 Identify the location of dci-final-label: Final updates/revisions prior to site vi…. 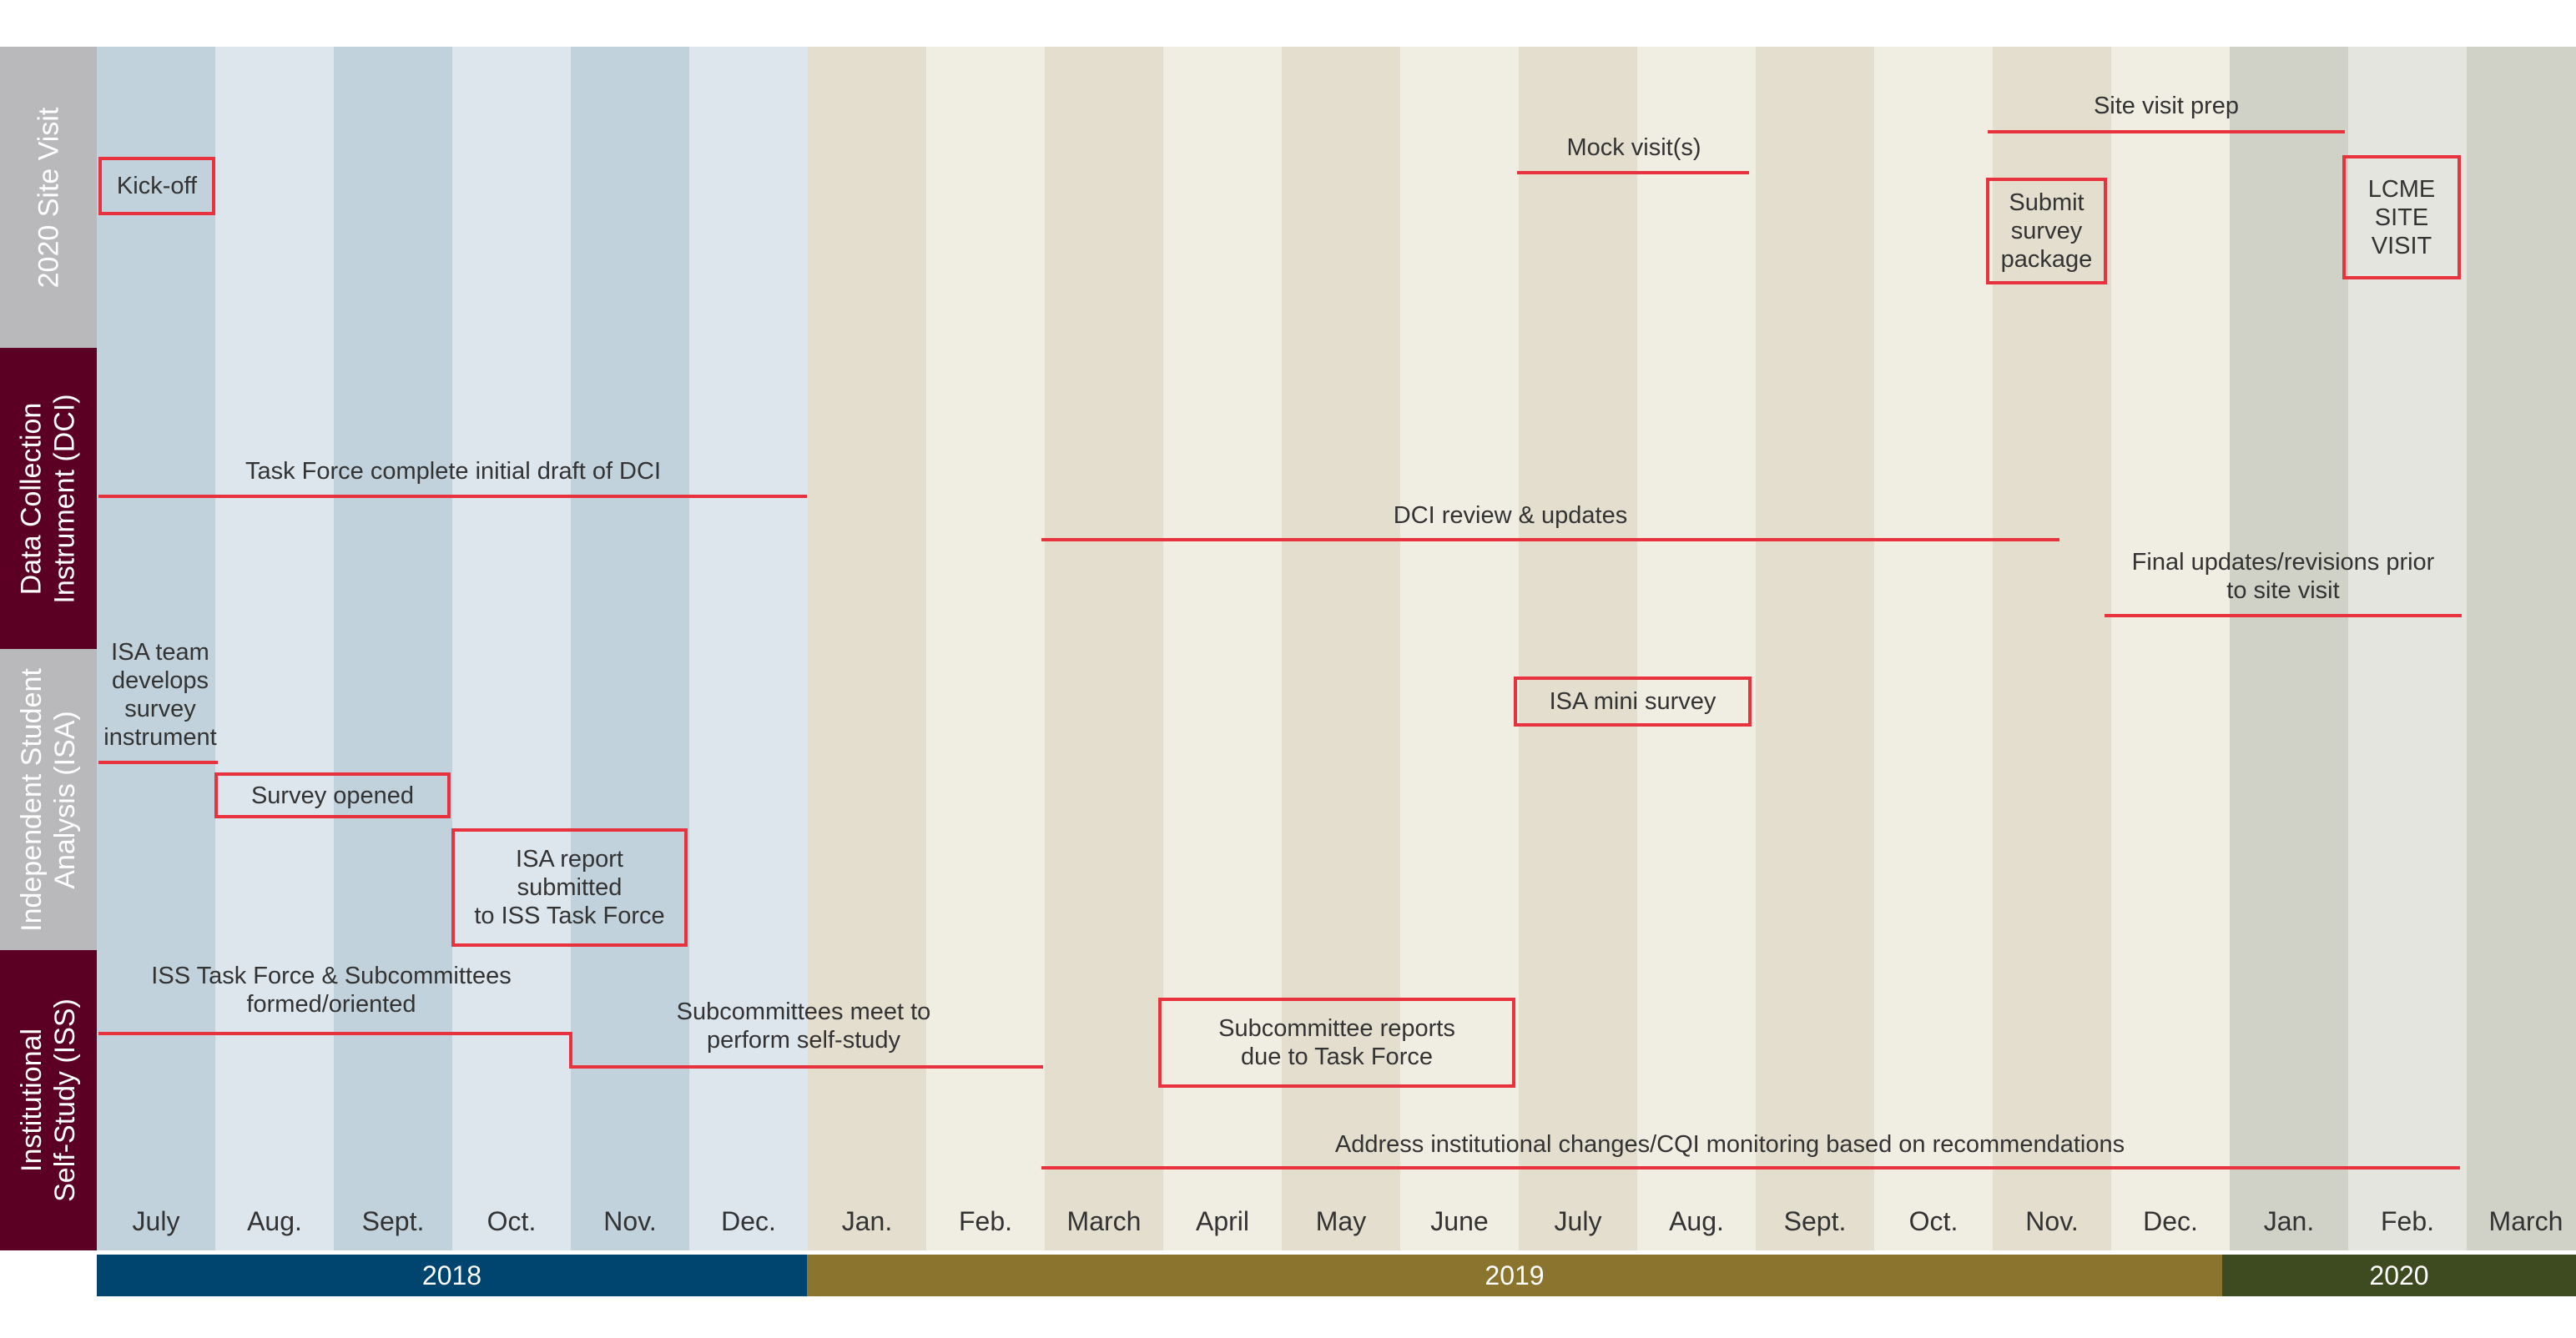
(2283, 576).